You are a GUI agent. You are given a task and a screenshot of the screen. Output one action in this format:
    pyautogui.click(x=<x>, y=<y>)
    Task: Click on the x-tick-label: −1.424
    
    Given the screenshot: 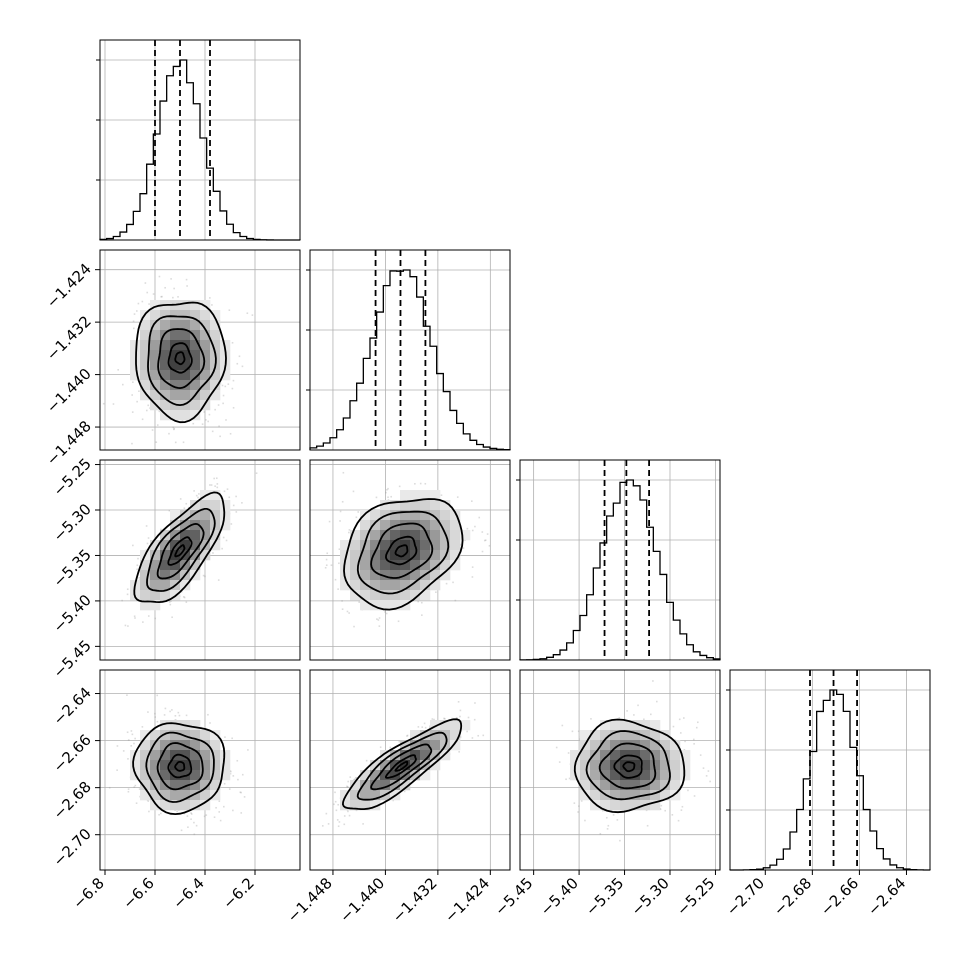 What is the action you would take?
    pyautogui.click(x=467, y=900)
    